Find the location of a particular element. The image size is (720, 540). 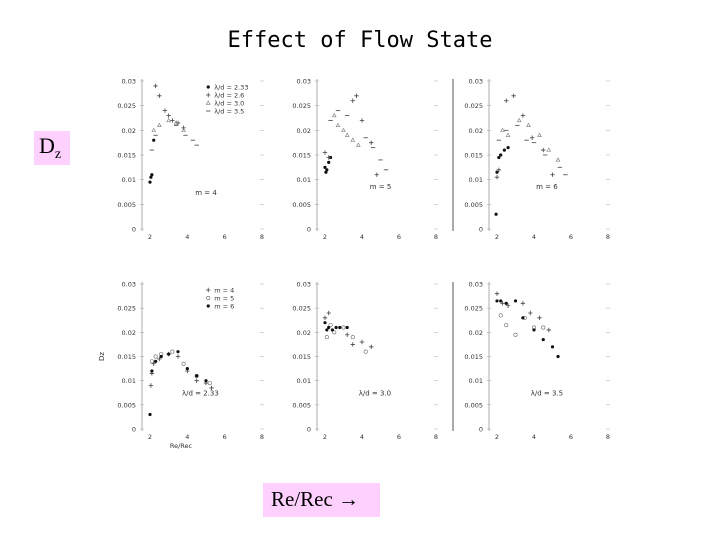

panel-annotation: m = 5 is located at coordinates (381, 187).